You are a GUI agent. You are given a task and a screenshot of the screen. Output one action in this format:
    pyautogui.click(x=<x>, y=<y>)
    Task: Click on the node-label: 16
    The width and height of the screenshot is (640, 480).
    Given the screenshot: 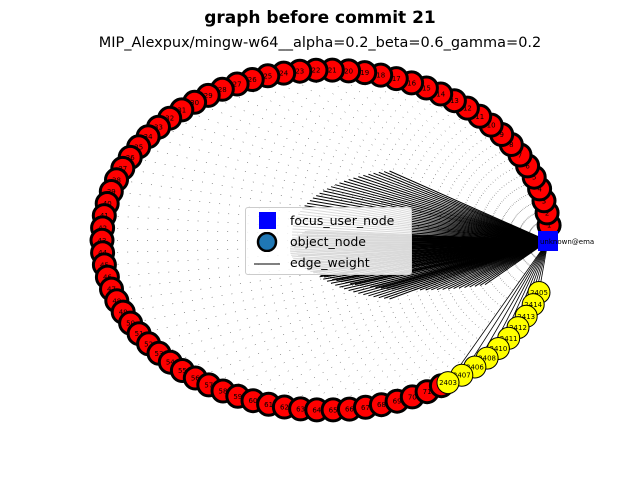 What is the action you would take?
    pyautogui.click(x=411, y=83)
    